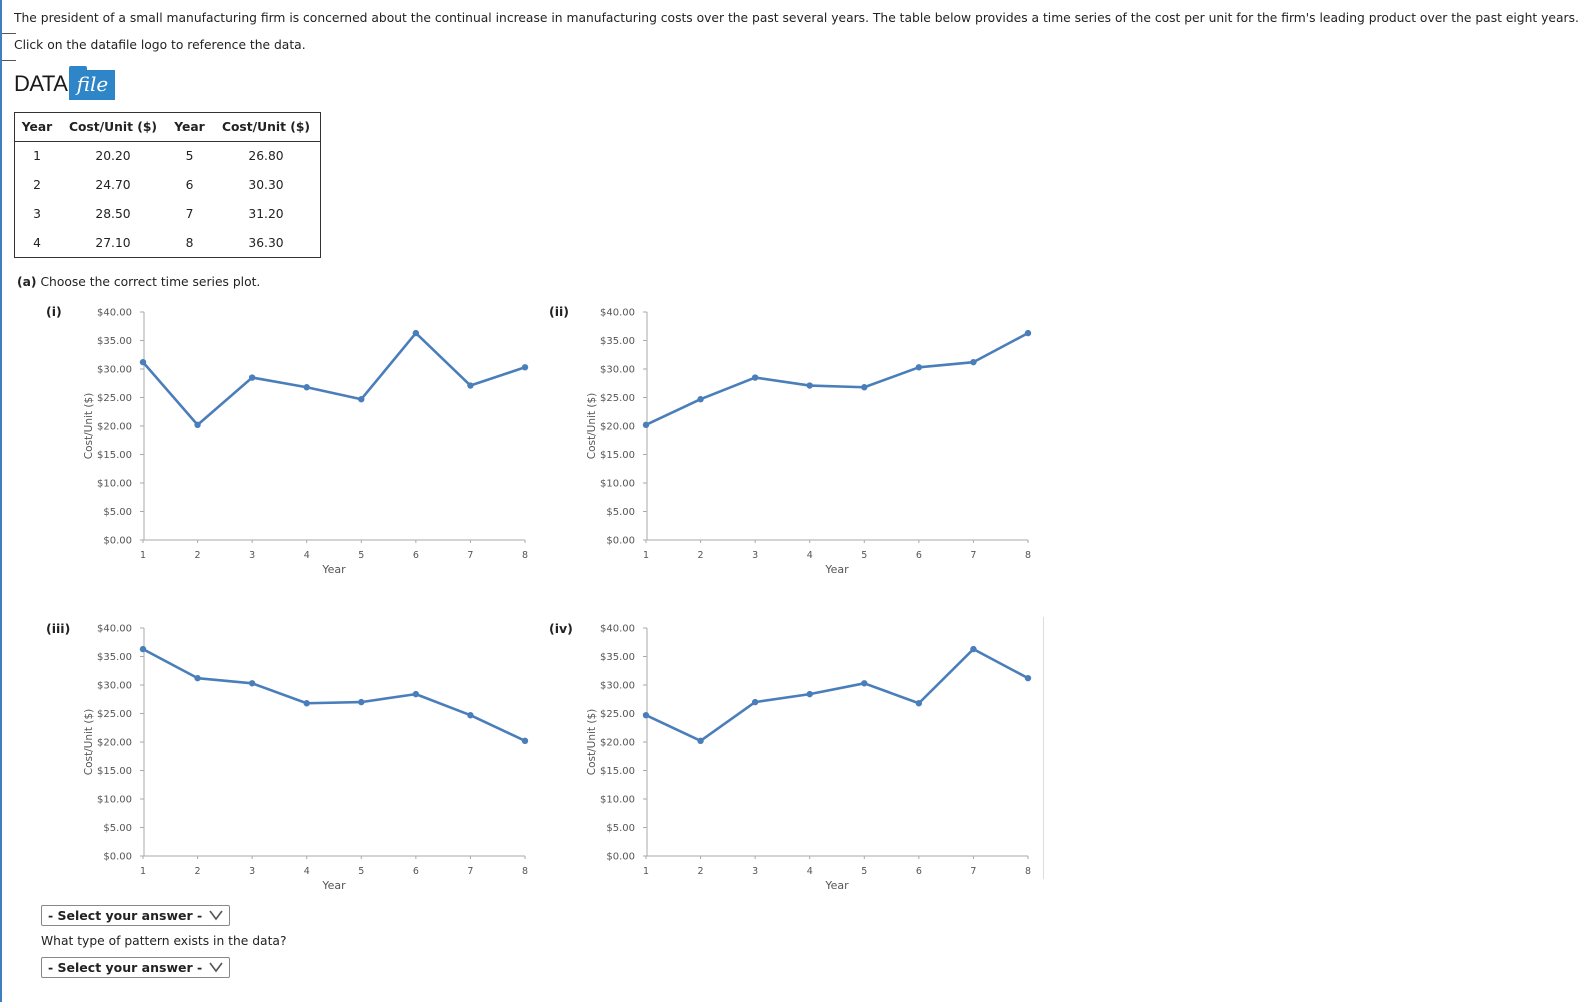 Image resolution: width=1578 pixels, height=1002 pixels. I want to click on table-row: 3 28.50 7 31.20, so click(168, 214).